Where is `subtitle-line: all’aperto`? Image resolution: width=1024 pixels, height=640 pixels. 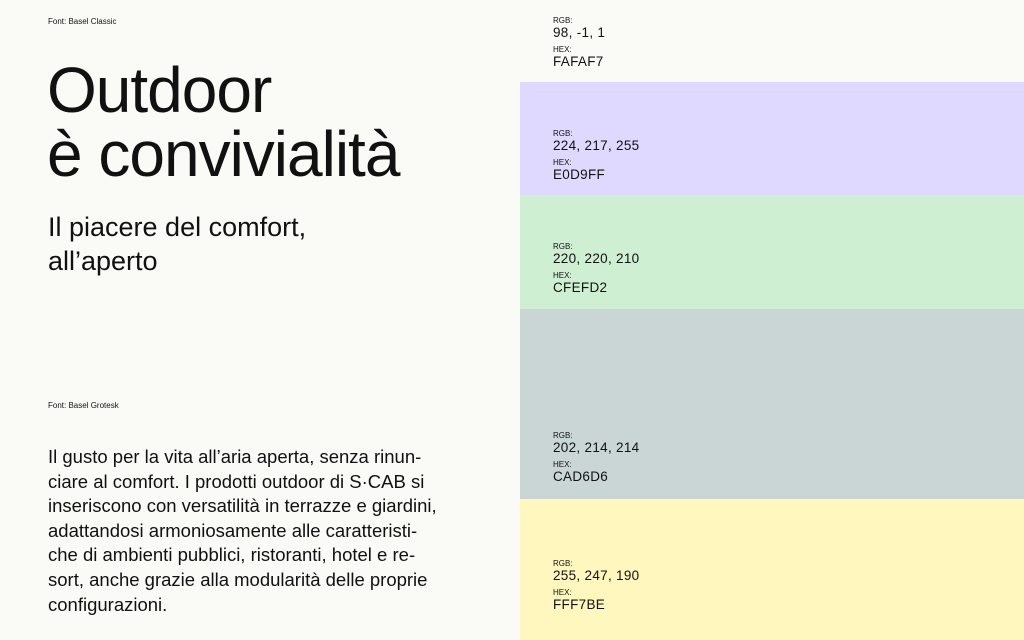 subtitle-line: all’aperto is located at coordinates (103, 261).